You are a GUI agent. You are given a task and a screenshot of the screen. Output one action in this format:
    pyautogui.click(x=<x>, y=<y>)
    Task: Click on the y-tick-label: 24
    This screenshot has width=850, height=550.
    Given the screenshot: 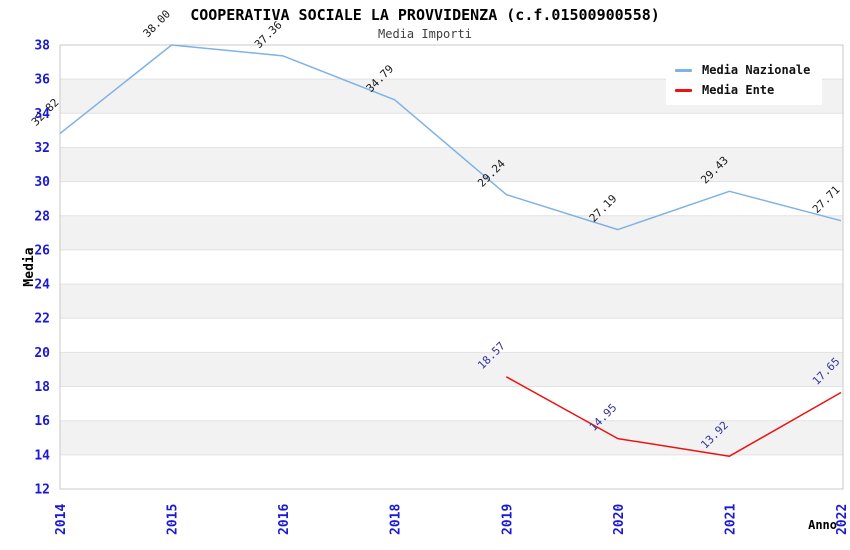 What is the action you would take?
    pyautogui.click(x=42, y=285)
    